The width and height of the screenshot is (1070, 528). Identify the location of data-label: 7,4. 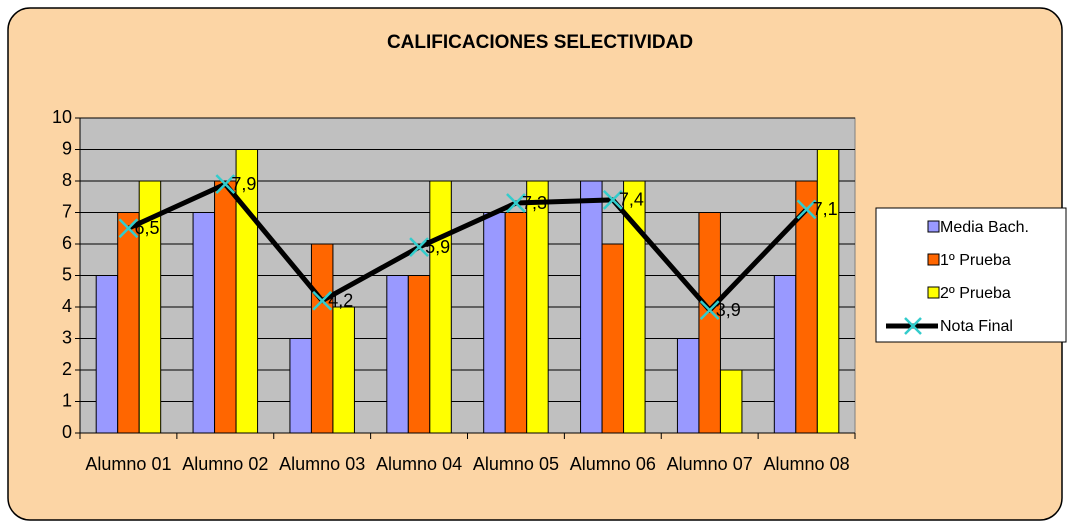
(631, 200).